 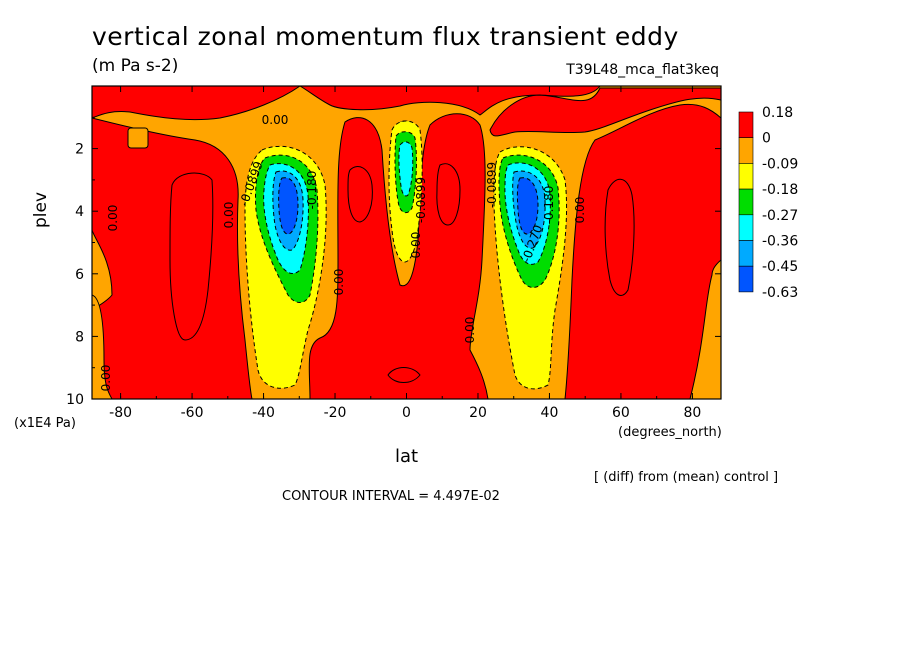 I want to click on x-tick-label: -20, so click(x=335, y=413).